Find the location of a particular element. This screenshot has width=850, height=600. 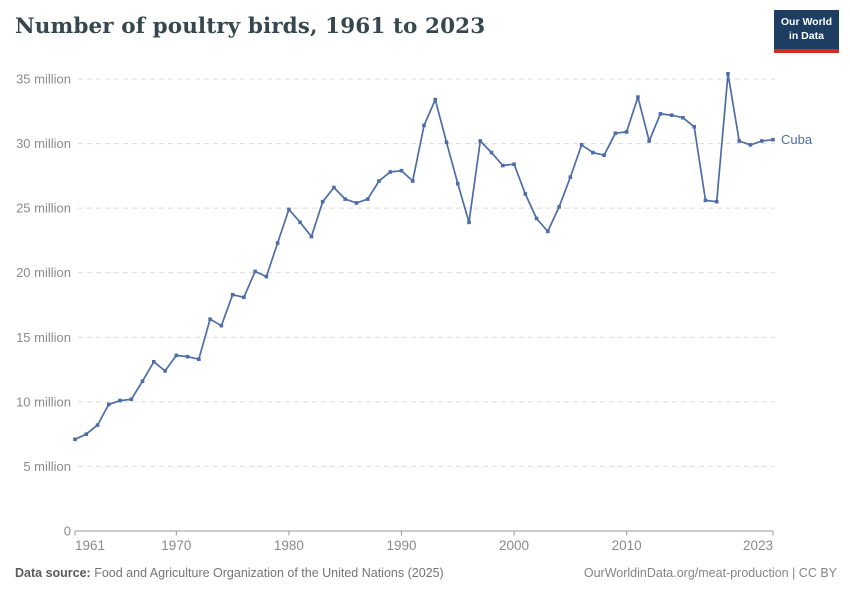

x-axis-tick-label: 1970 is located at coordinates (176, 545).